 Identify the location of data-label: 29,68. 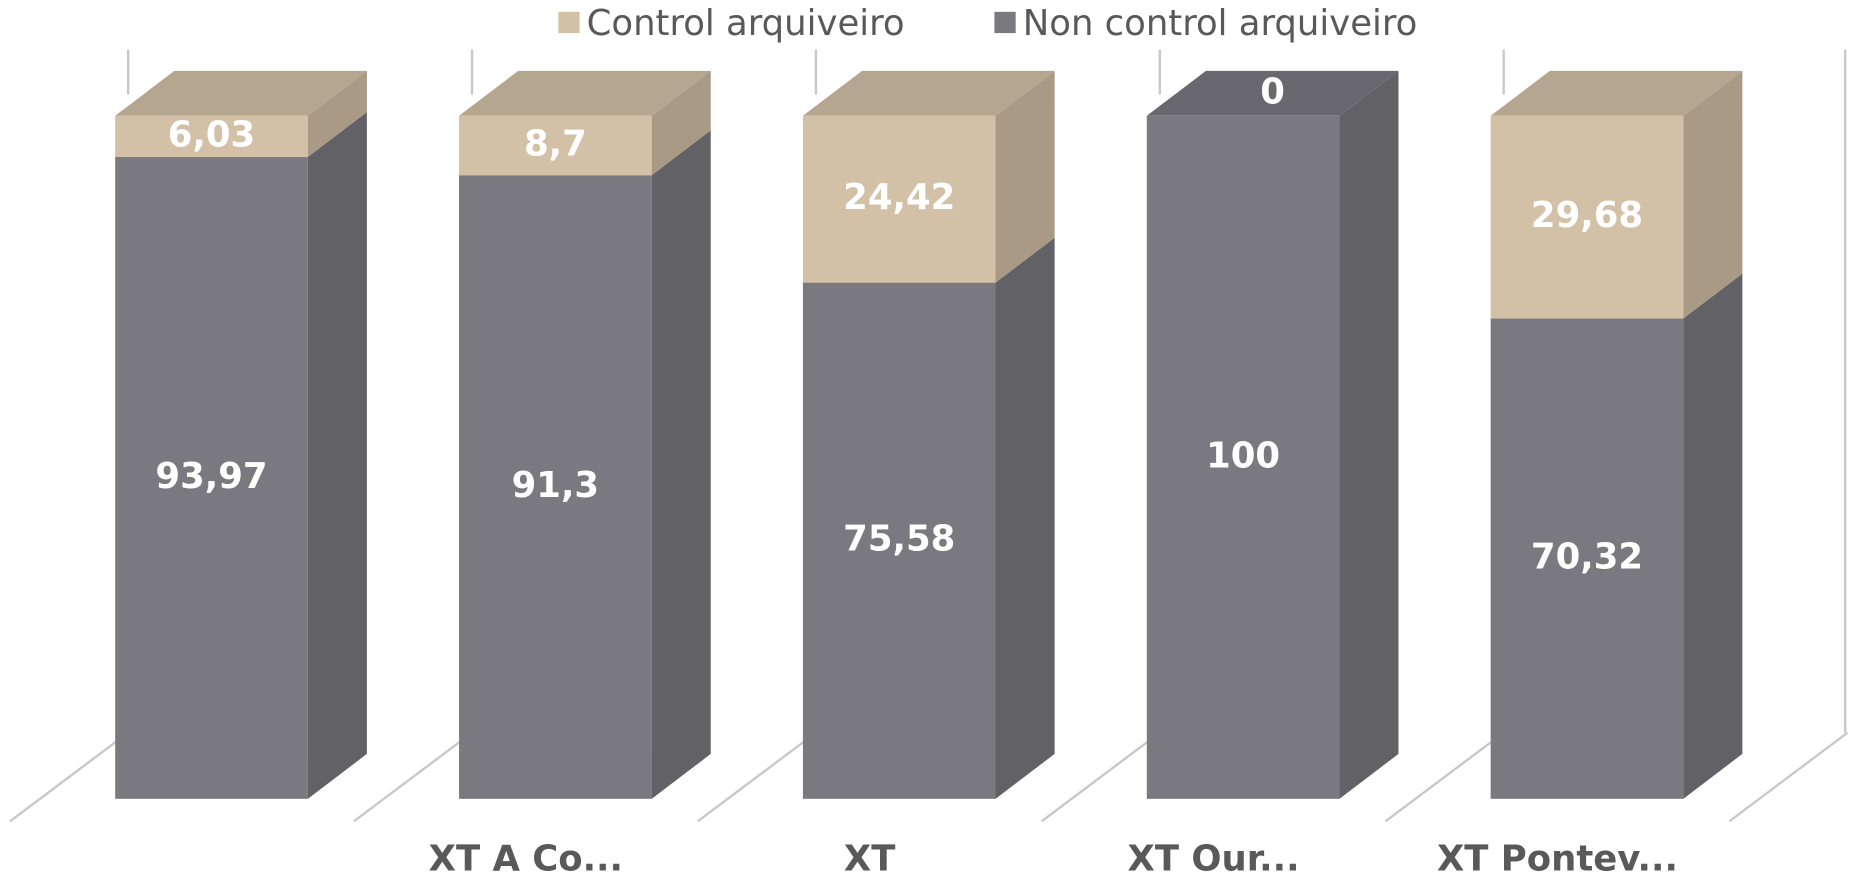
(1587, 215).